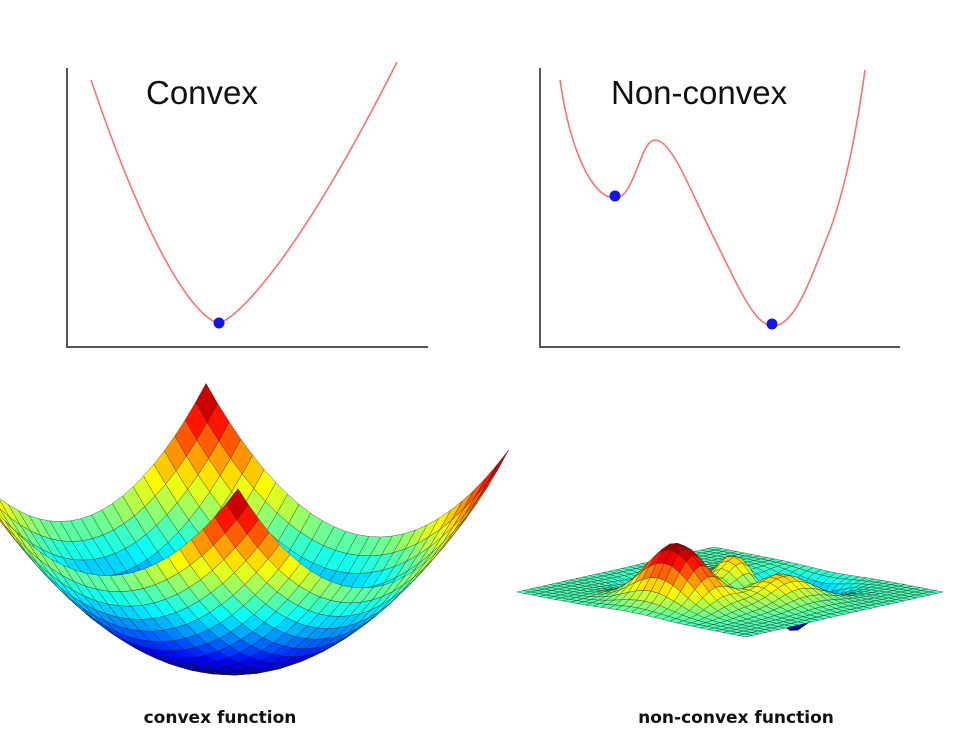 The height and width of the screenshot is (750, 956). Describe the element at coordinates (202, 92) in the screenshot. I see `convex-title: Convex` at that location.